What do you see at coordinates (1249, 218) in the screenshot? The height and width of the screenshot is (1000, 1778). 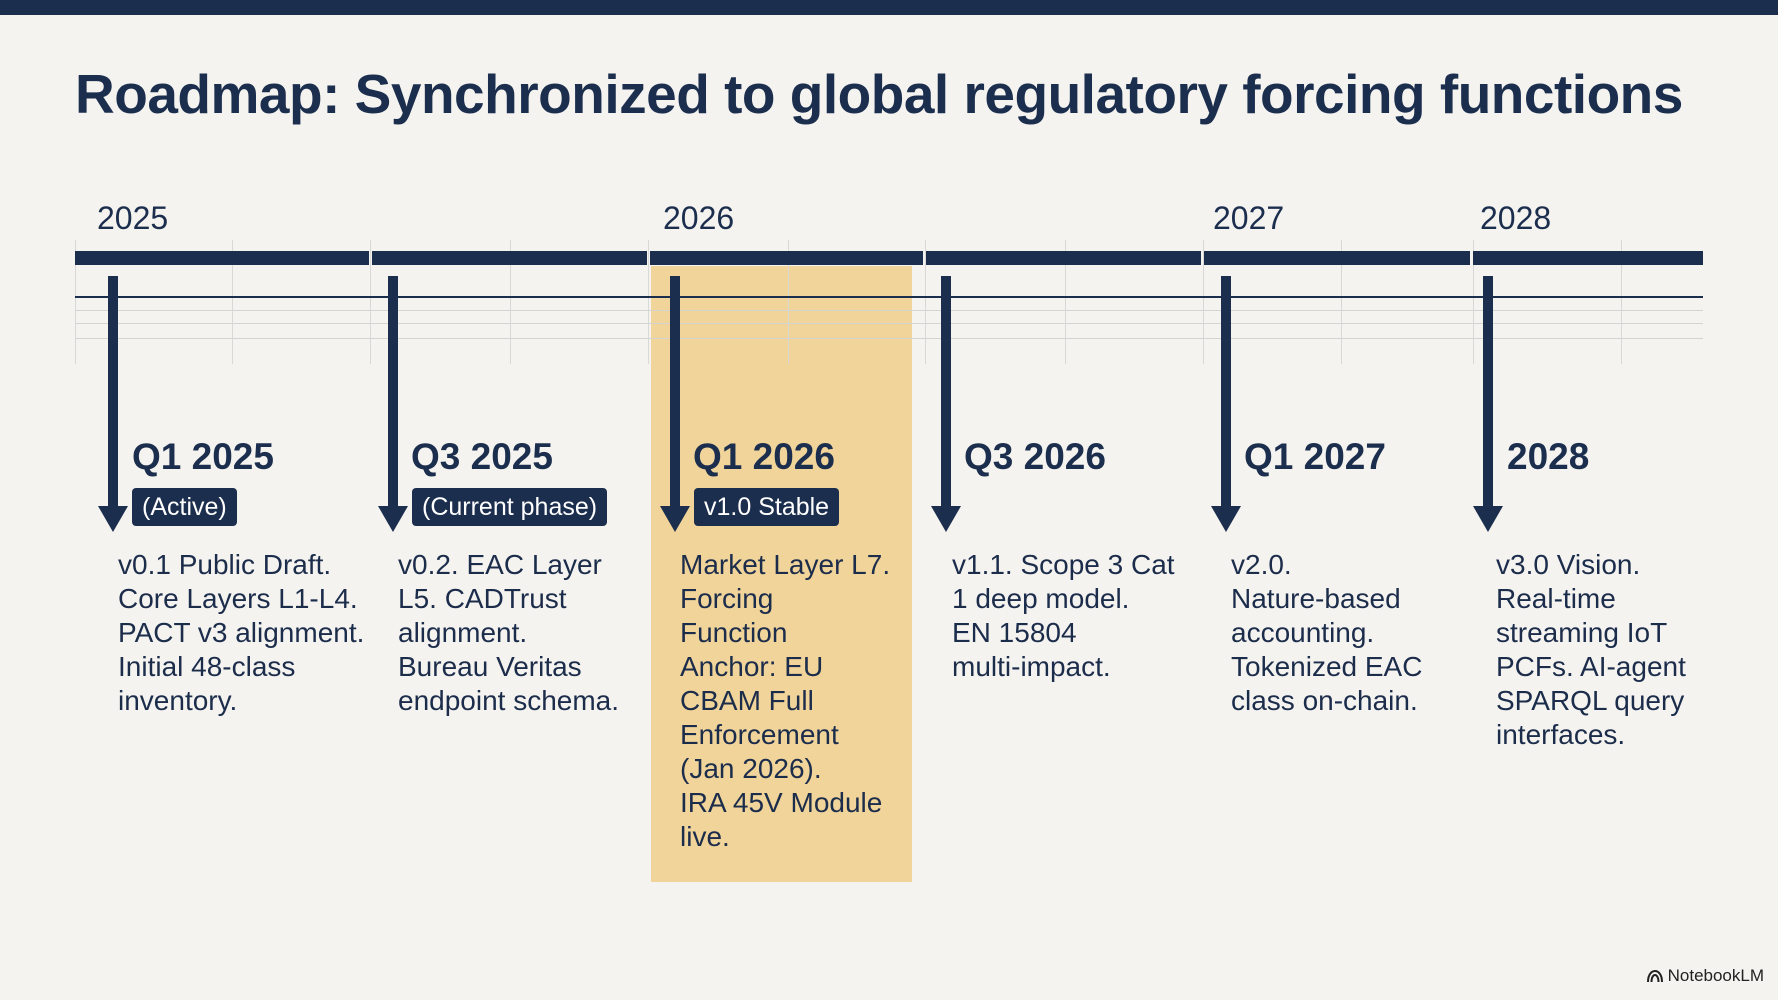 I see `year-label-2027: 2027` at bounding box center [1249, 218].